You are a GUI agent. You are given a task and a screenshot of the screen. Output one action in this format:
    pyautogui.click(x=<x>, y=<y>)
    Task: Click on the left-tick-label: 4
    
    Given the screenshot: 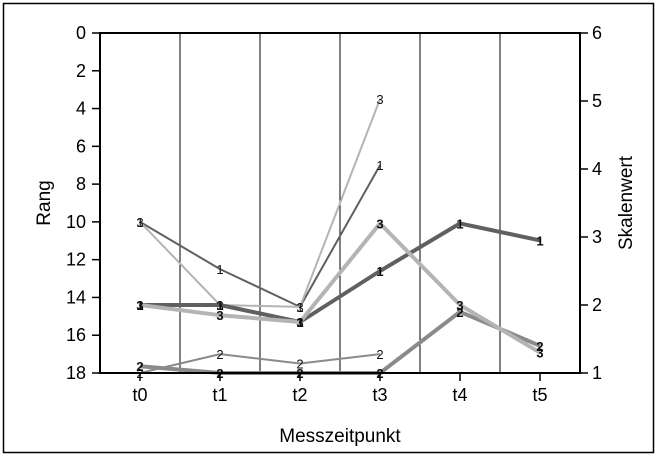 What is the action you would take?
    pyautogui.click(x=81, y=109)
    